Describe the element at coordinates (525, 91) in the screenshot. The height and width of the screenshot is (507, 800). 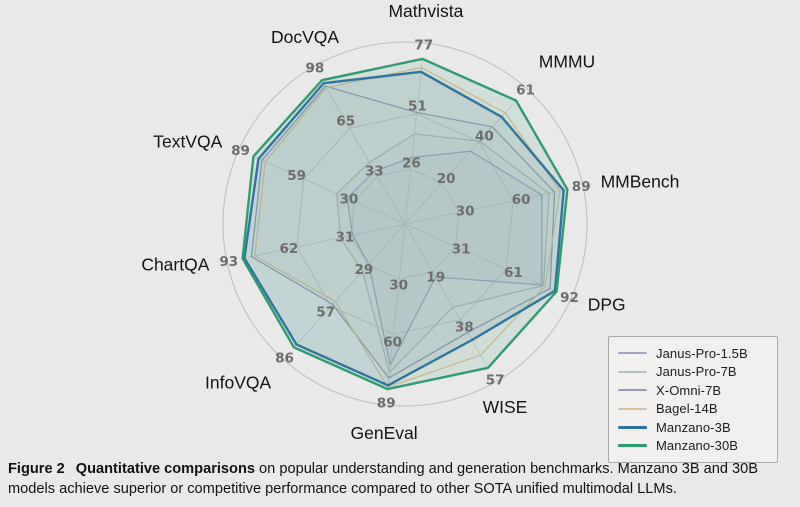
I see `tick-label-mmmu-61: 61` at that location.